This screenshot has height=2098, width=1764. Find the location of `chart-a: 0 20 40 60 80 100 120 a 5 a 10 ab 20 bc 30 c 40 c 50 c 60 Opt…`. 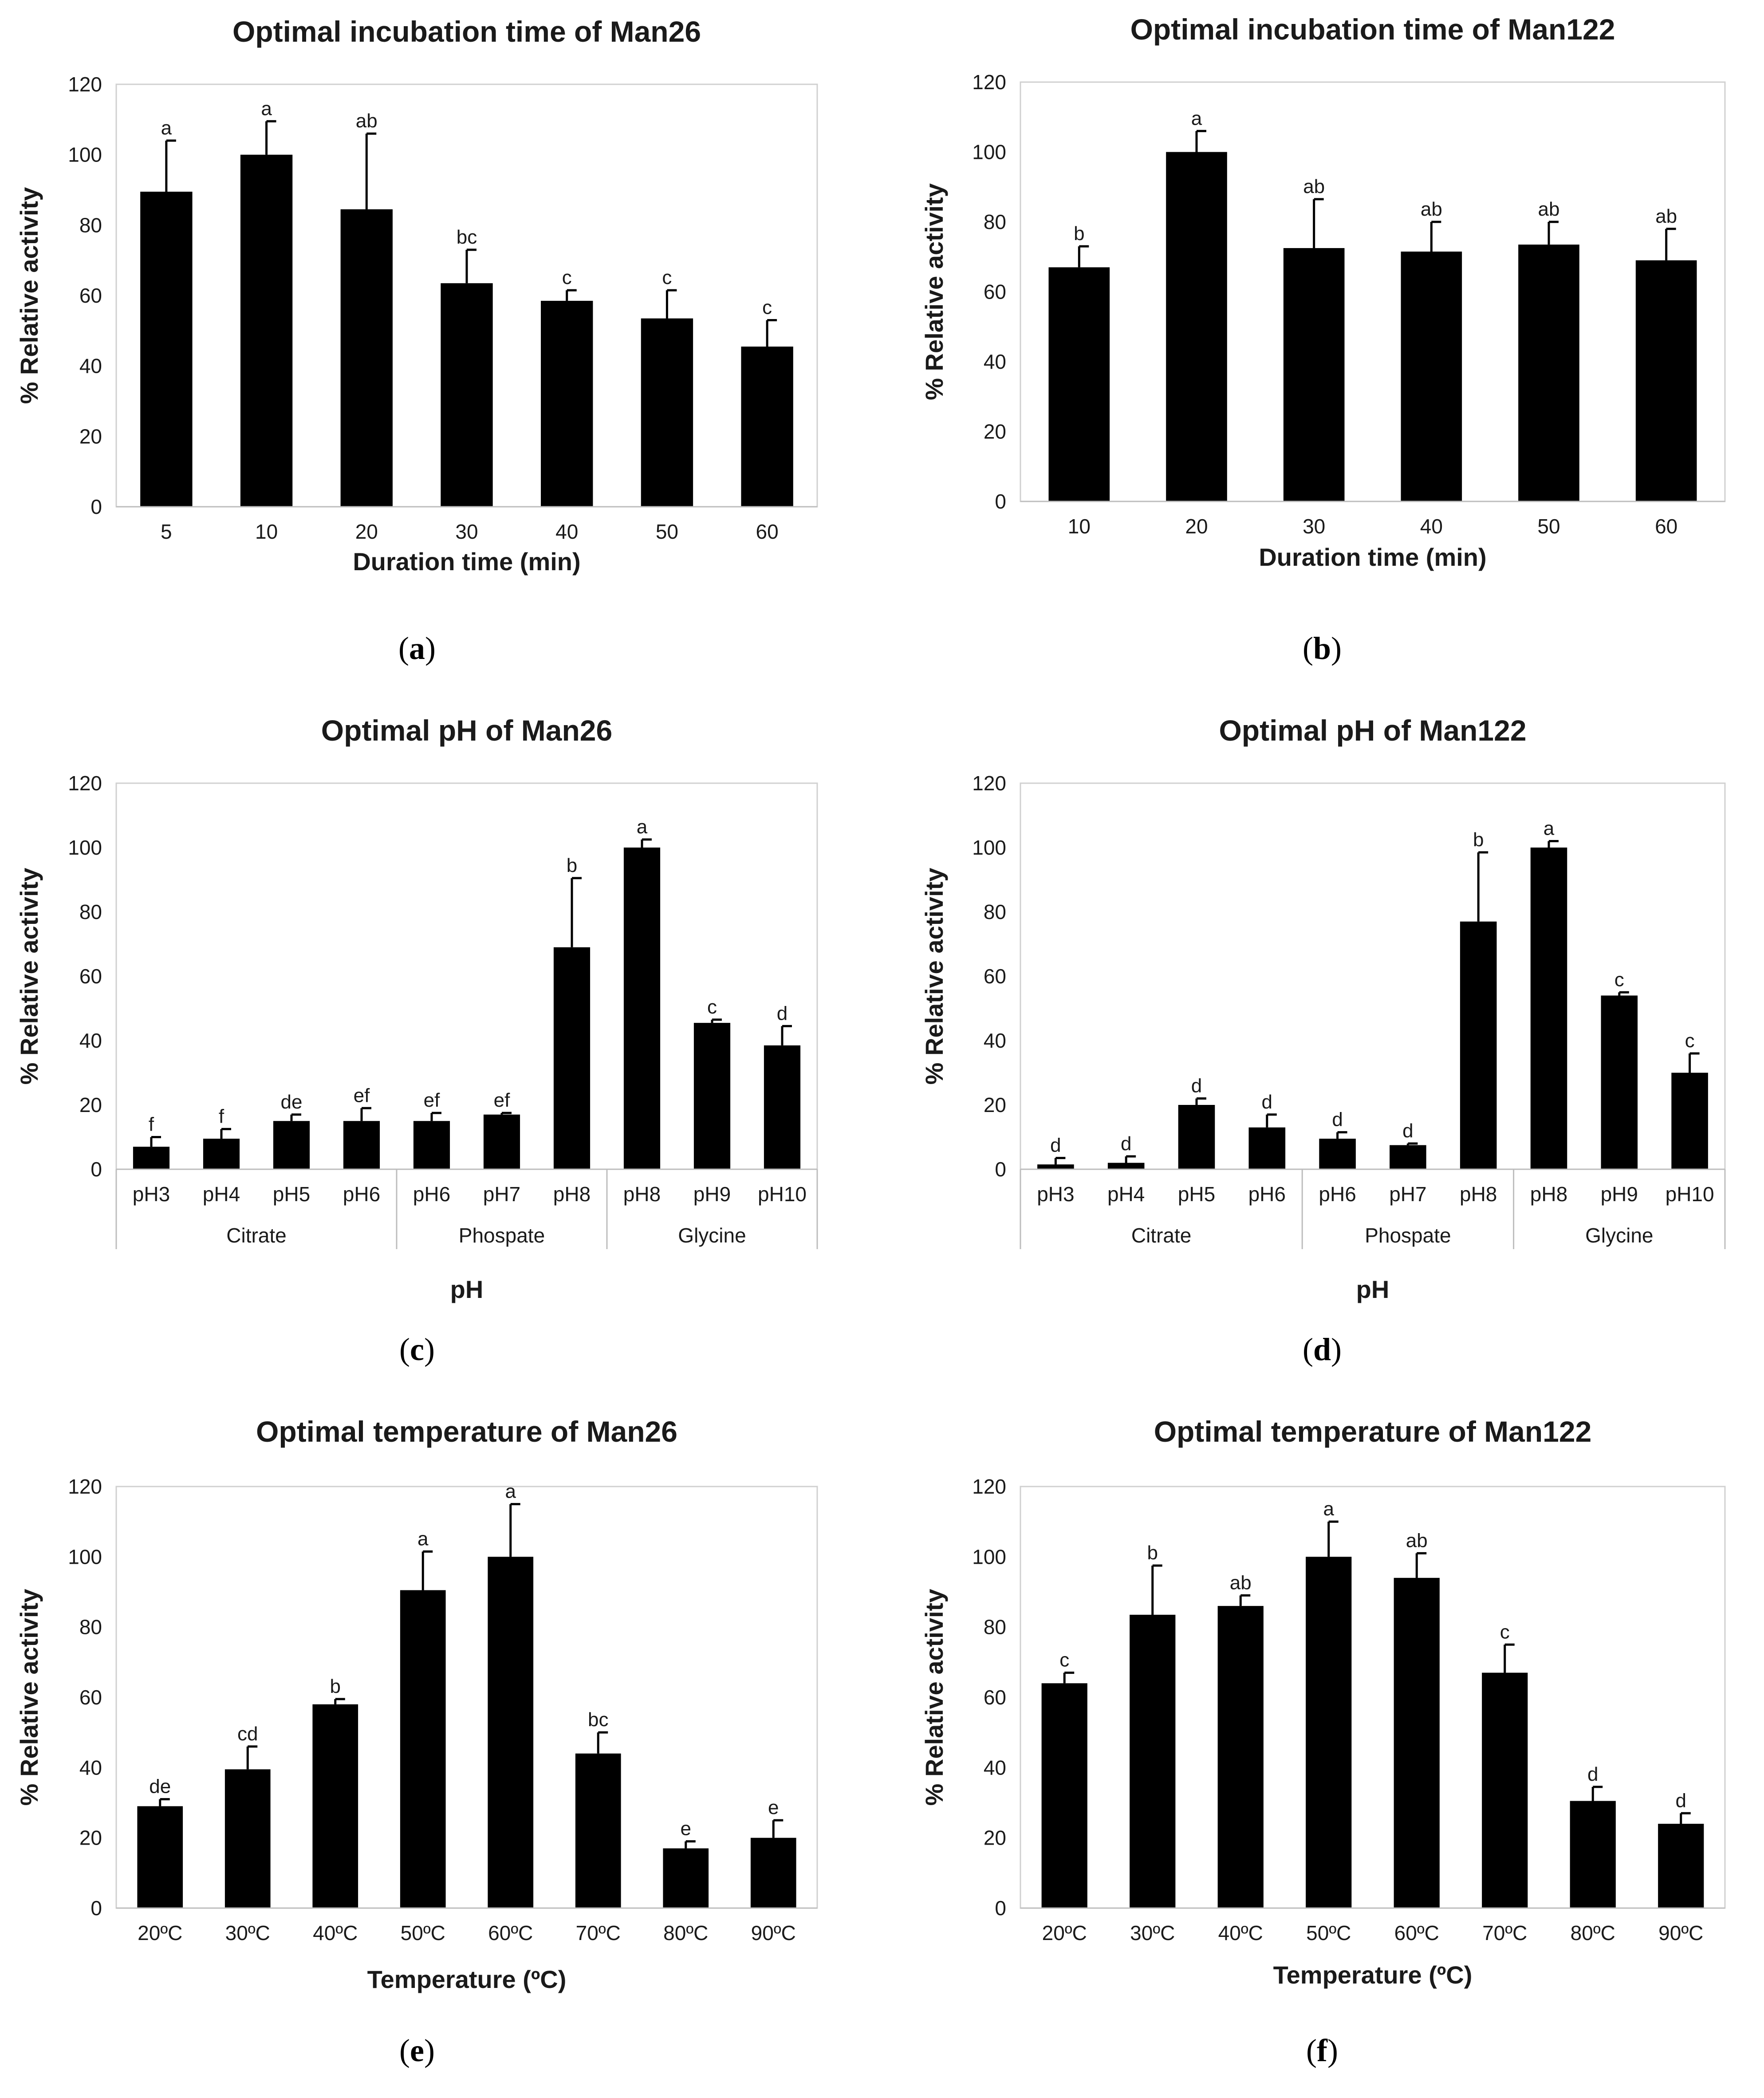

chart-a: 0 20 40 60 80 100 120 a 5 a 10 ab 20 bc 30 c 40 c 50 c 60 Opt… is located at coordinates (417, 341).